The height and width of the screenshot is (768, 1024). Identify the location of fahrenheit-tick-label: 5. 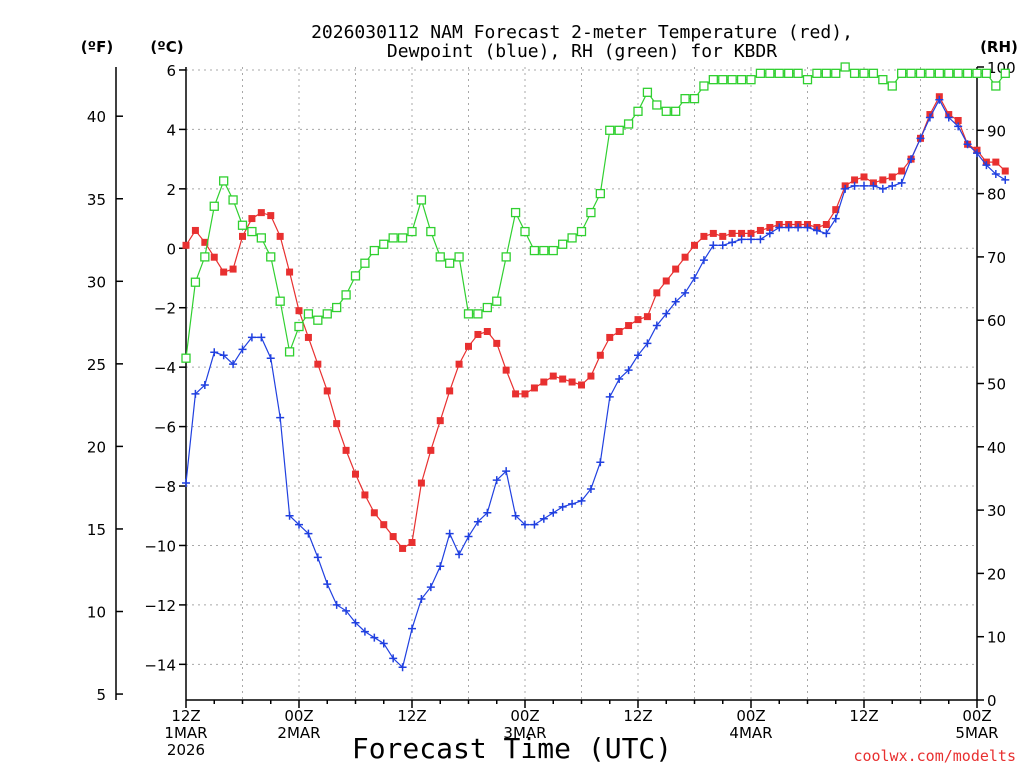
(101, 695).